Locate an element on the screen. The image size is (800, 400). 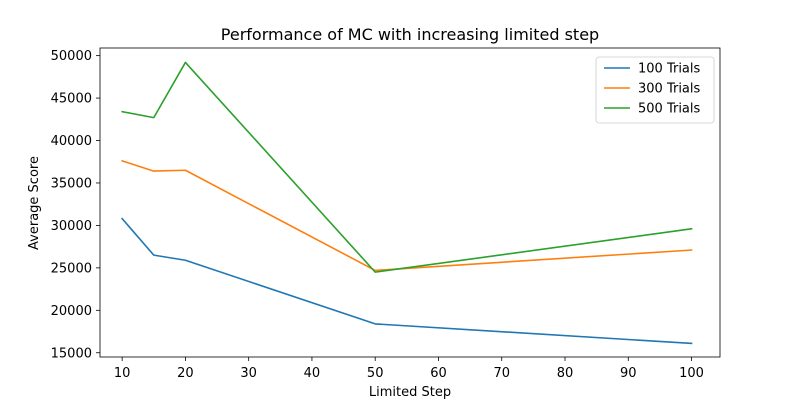
x-tick-label: 50 is located at coordinates (375, 373).